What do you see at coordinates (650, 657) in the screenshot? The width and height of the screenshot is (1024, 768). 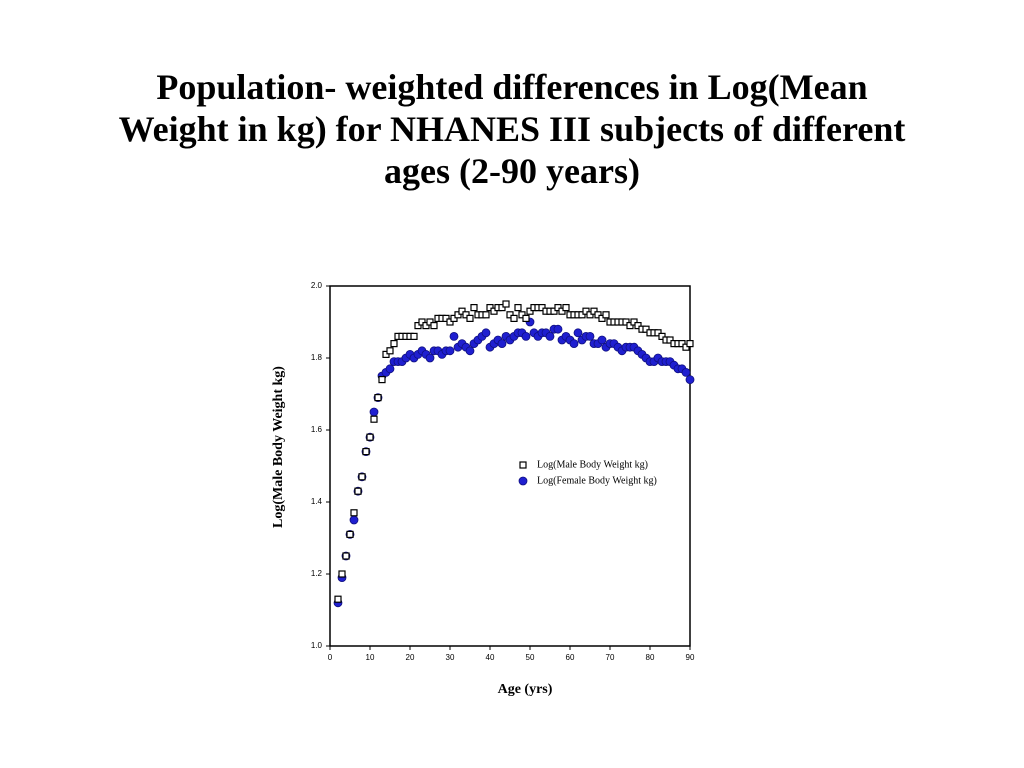 I see `x-tick-label: 80` at bounding box center [650, 657].